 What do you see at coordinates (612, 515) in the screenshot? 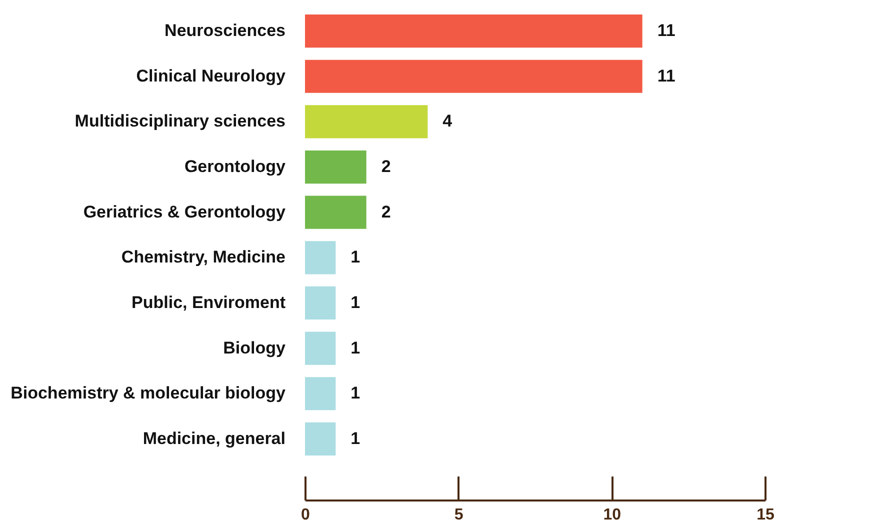
I see `x-tick-label: 10` at bounding box center [612, 515].